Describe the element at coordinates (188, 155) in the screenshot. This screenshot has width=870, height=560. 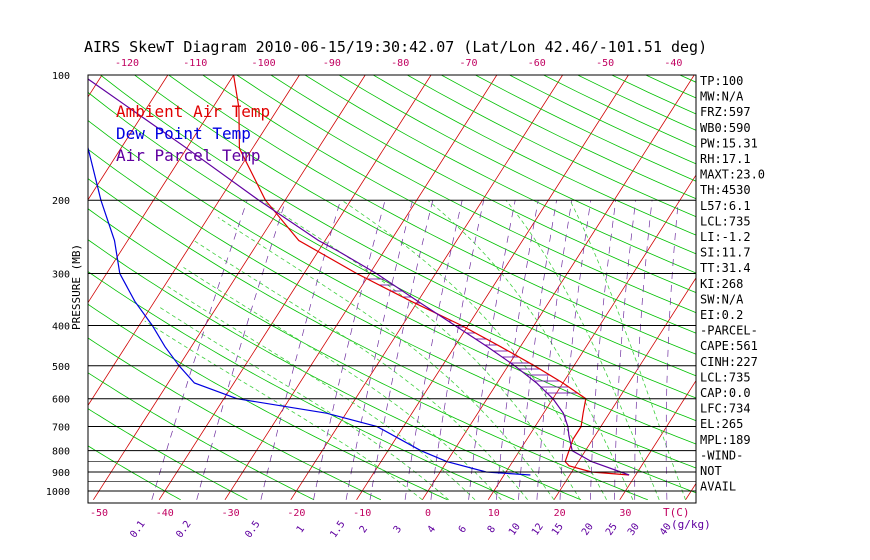
I see `legend-entry: Air Parcel Temp` at that location.